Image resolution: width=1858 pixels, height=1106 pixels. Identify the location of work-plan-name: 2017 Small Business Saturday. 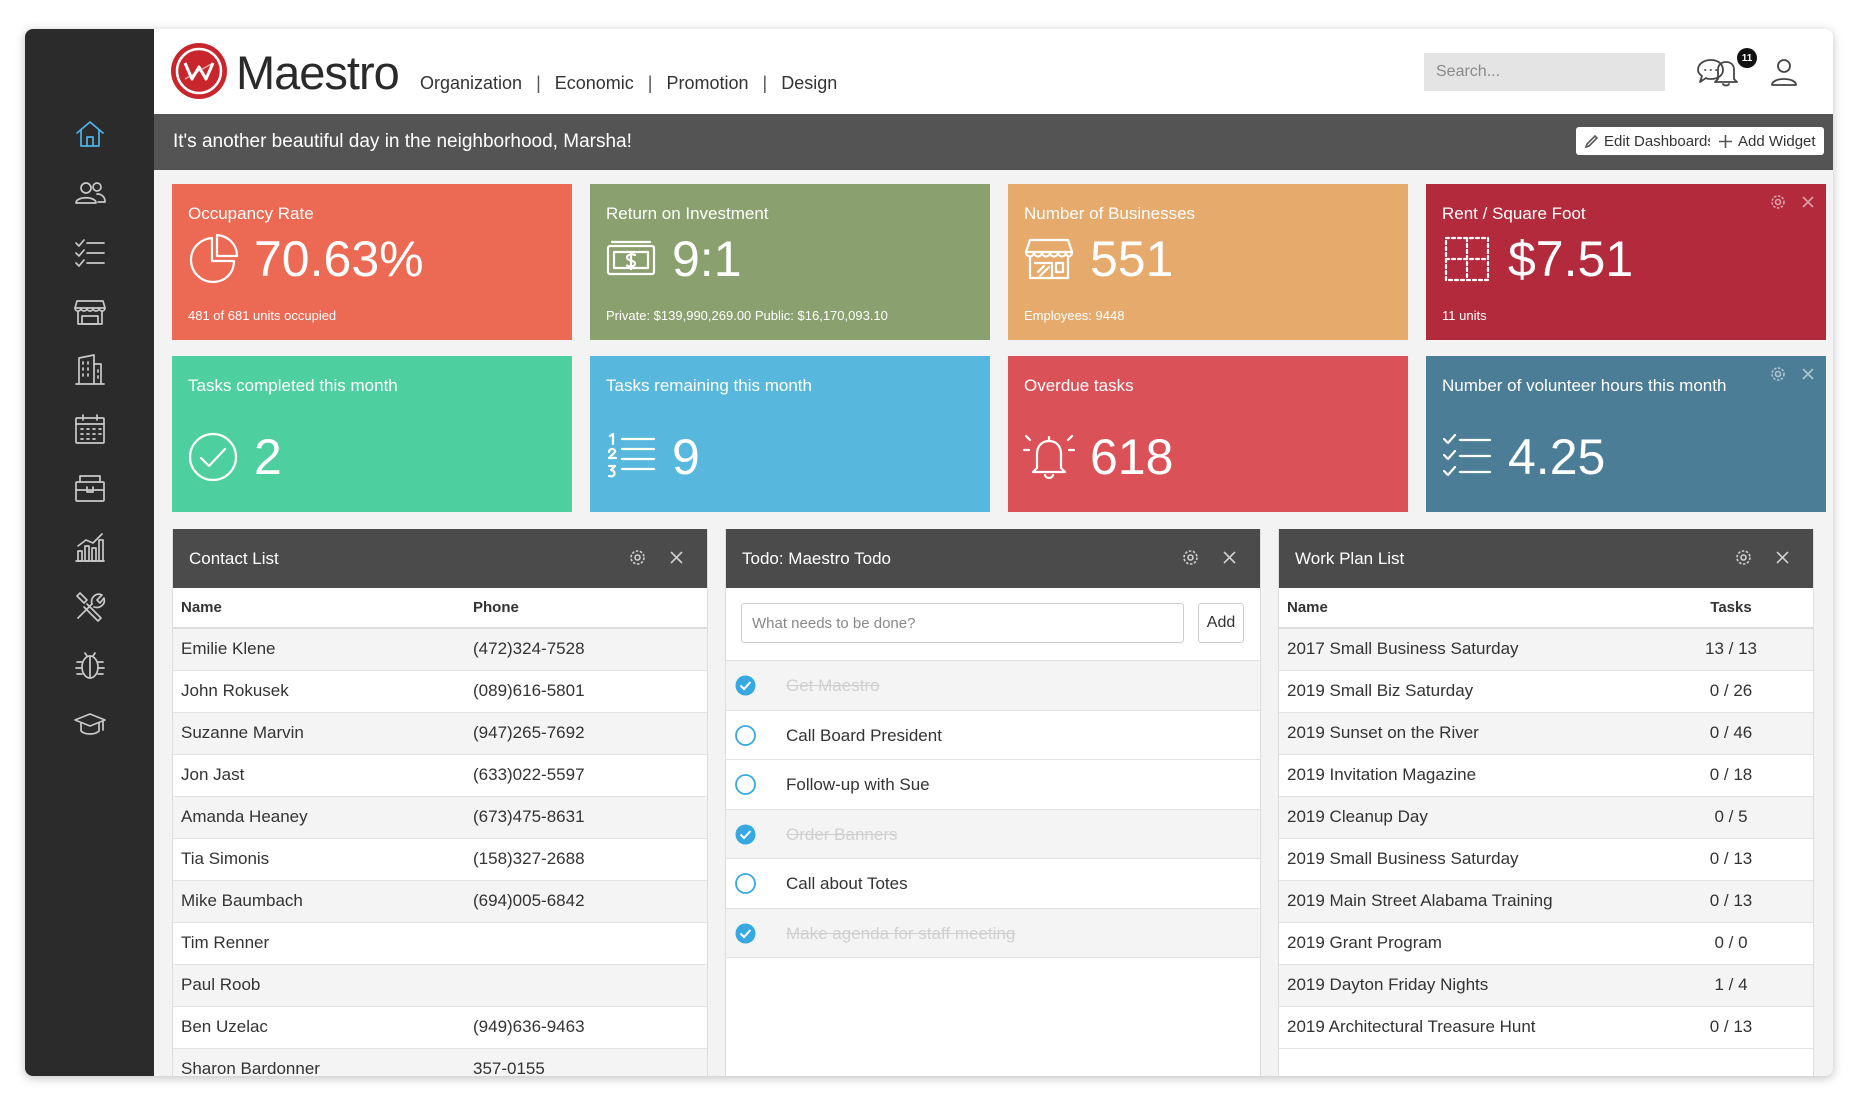
(1464, 649).